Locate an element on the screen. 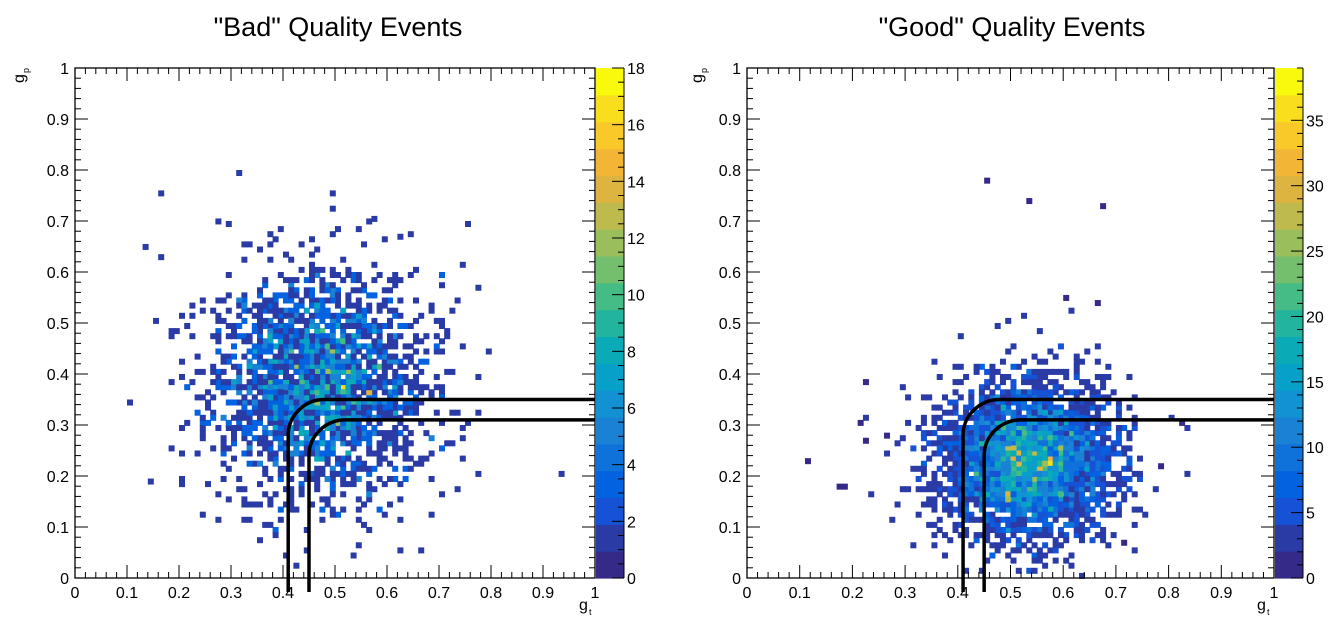  bad-quality-colorbar-band is located at coordinates (610, 457).